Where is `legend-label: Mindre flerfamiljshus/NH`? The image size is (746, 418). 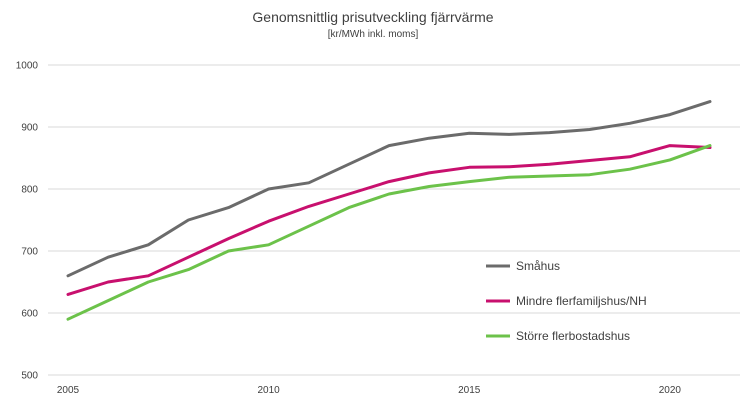
legend-label: Mindre flerfamiljshus/NH is located at coordinates (581, 301).